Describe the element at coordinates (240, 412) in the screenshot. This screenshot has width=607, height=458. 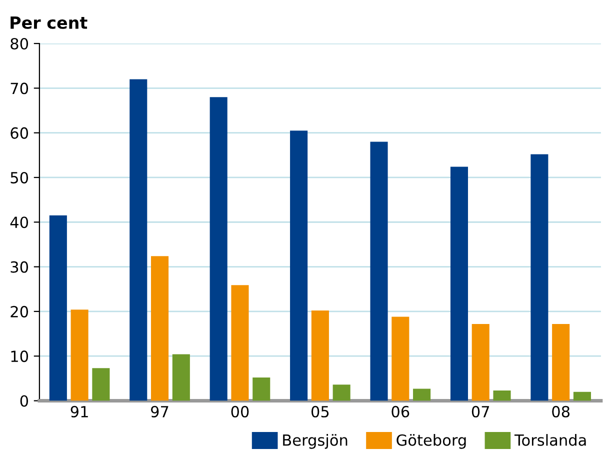
I see `x-tick-label: 00` at that location.